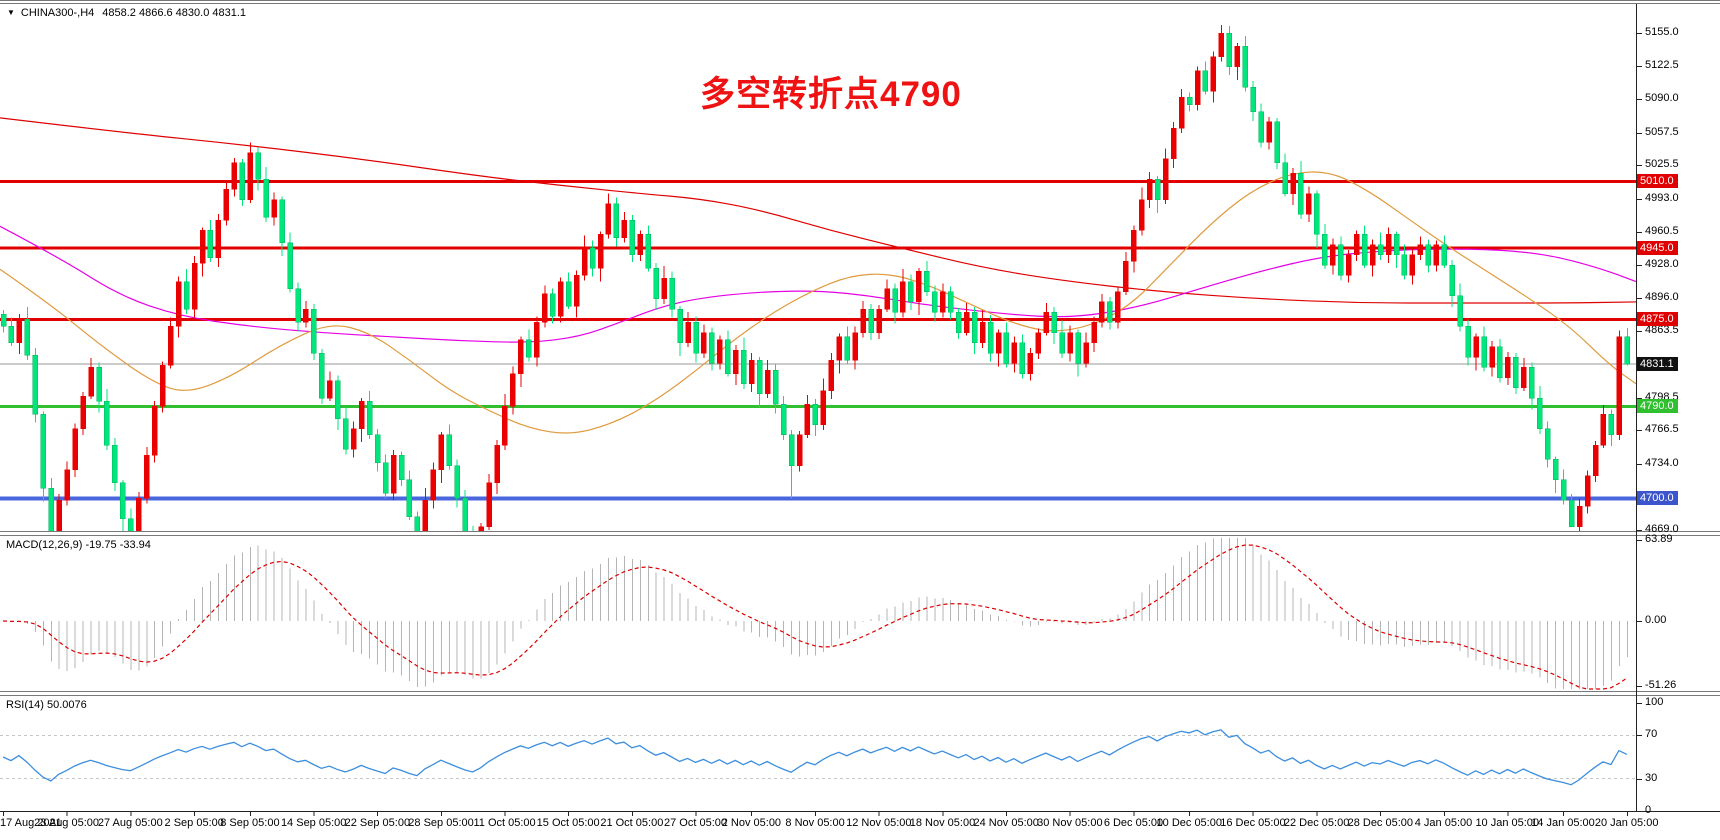 The image size is (1720, 840). Describe the element at coordinates (1662, 98) in the screenshot. I see `axis-tick-label: 5090.0` at that location.